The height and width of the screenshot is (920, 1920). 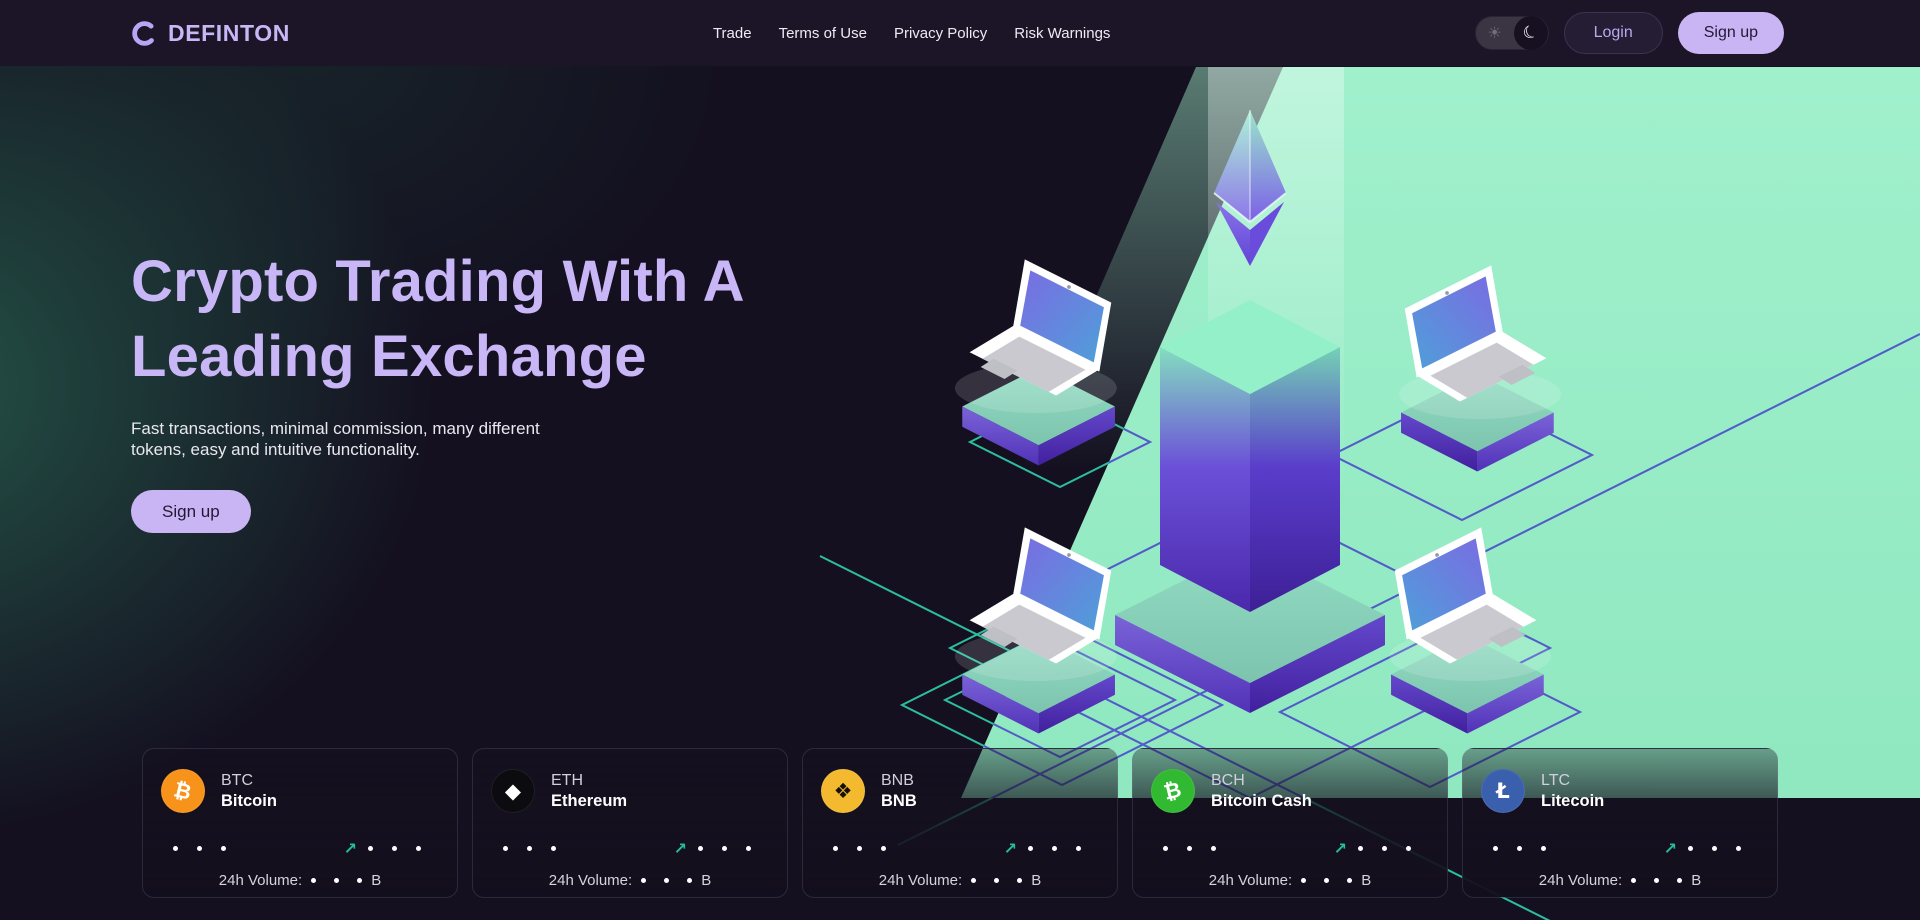 What do you see at coordinates (732, 33) in the screenshot?
I see `nav-link: Trade` at bounding box center [732, 33].